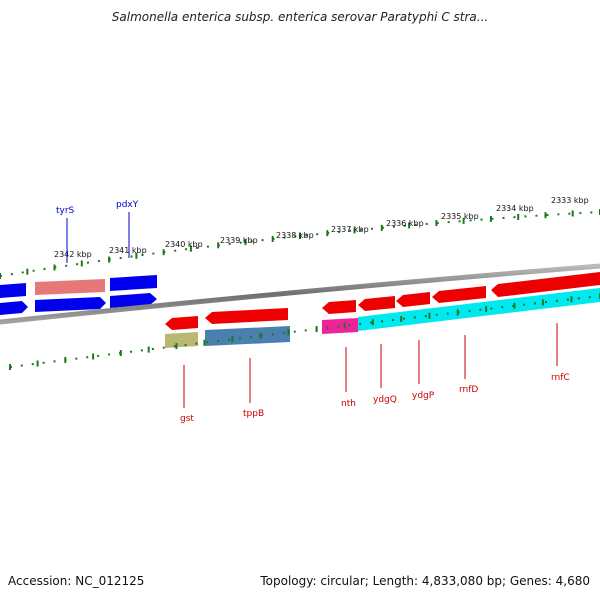 The image size is (600, 600). What do you see at coordinates (70, 287) in the screenshot?
I see `forward-rna-feature` at bounding box center [70, 287].